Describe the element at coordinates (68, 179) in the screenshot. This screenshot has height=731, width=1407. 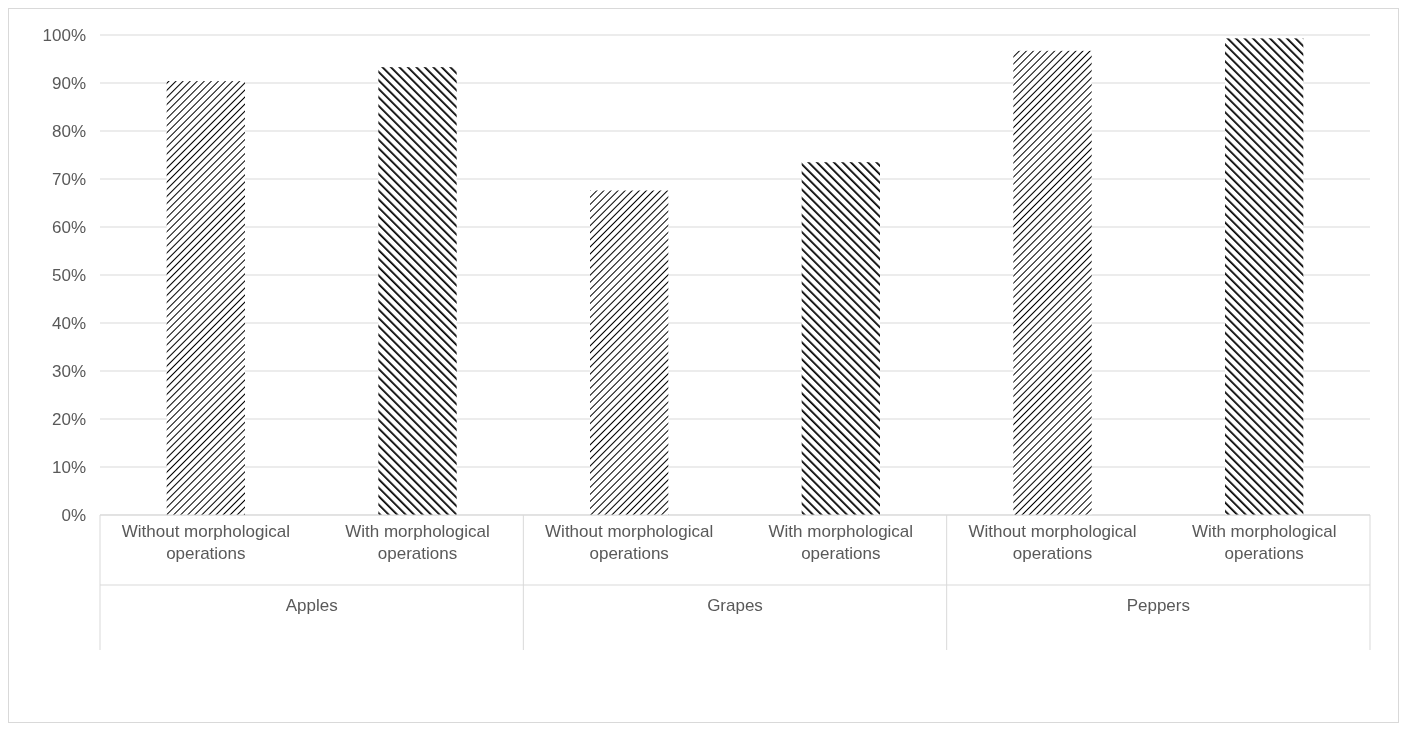
I see `y-tick-label: 70%` at that location.